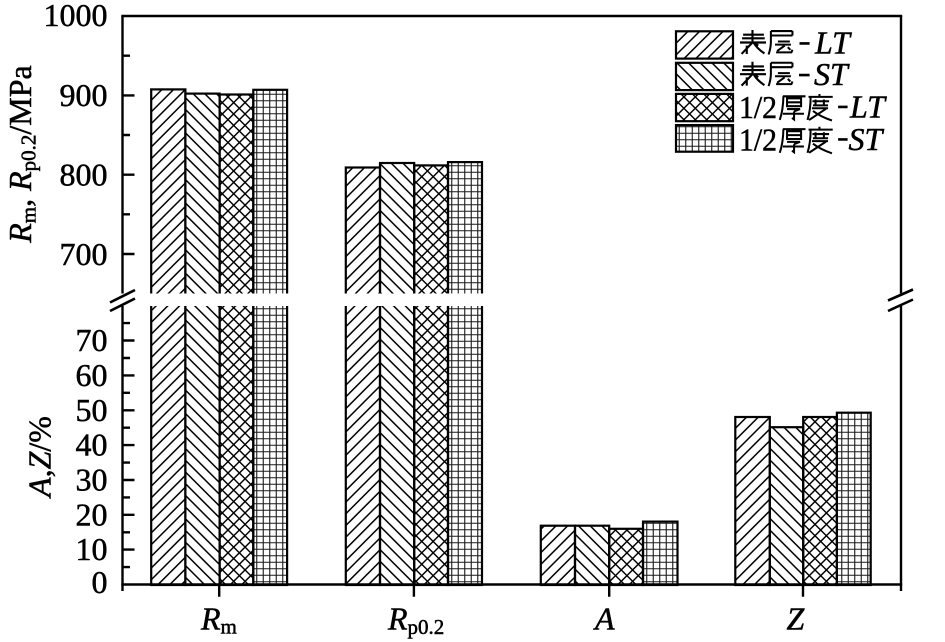 The image size is (945, 642). Describe the element at coordinates (92, 549) in the screenshot. I see `svg-text: 10` at that location.